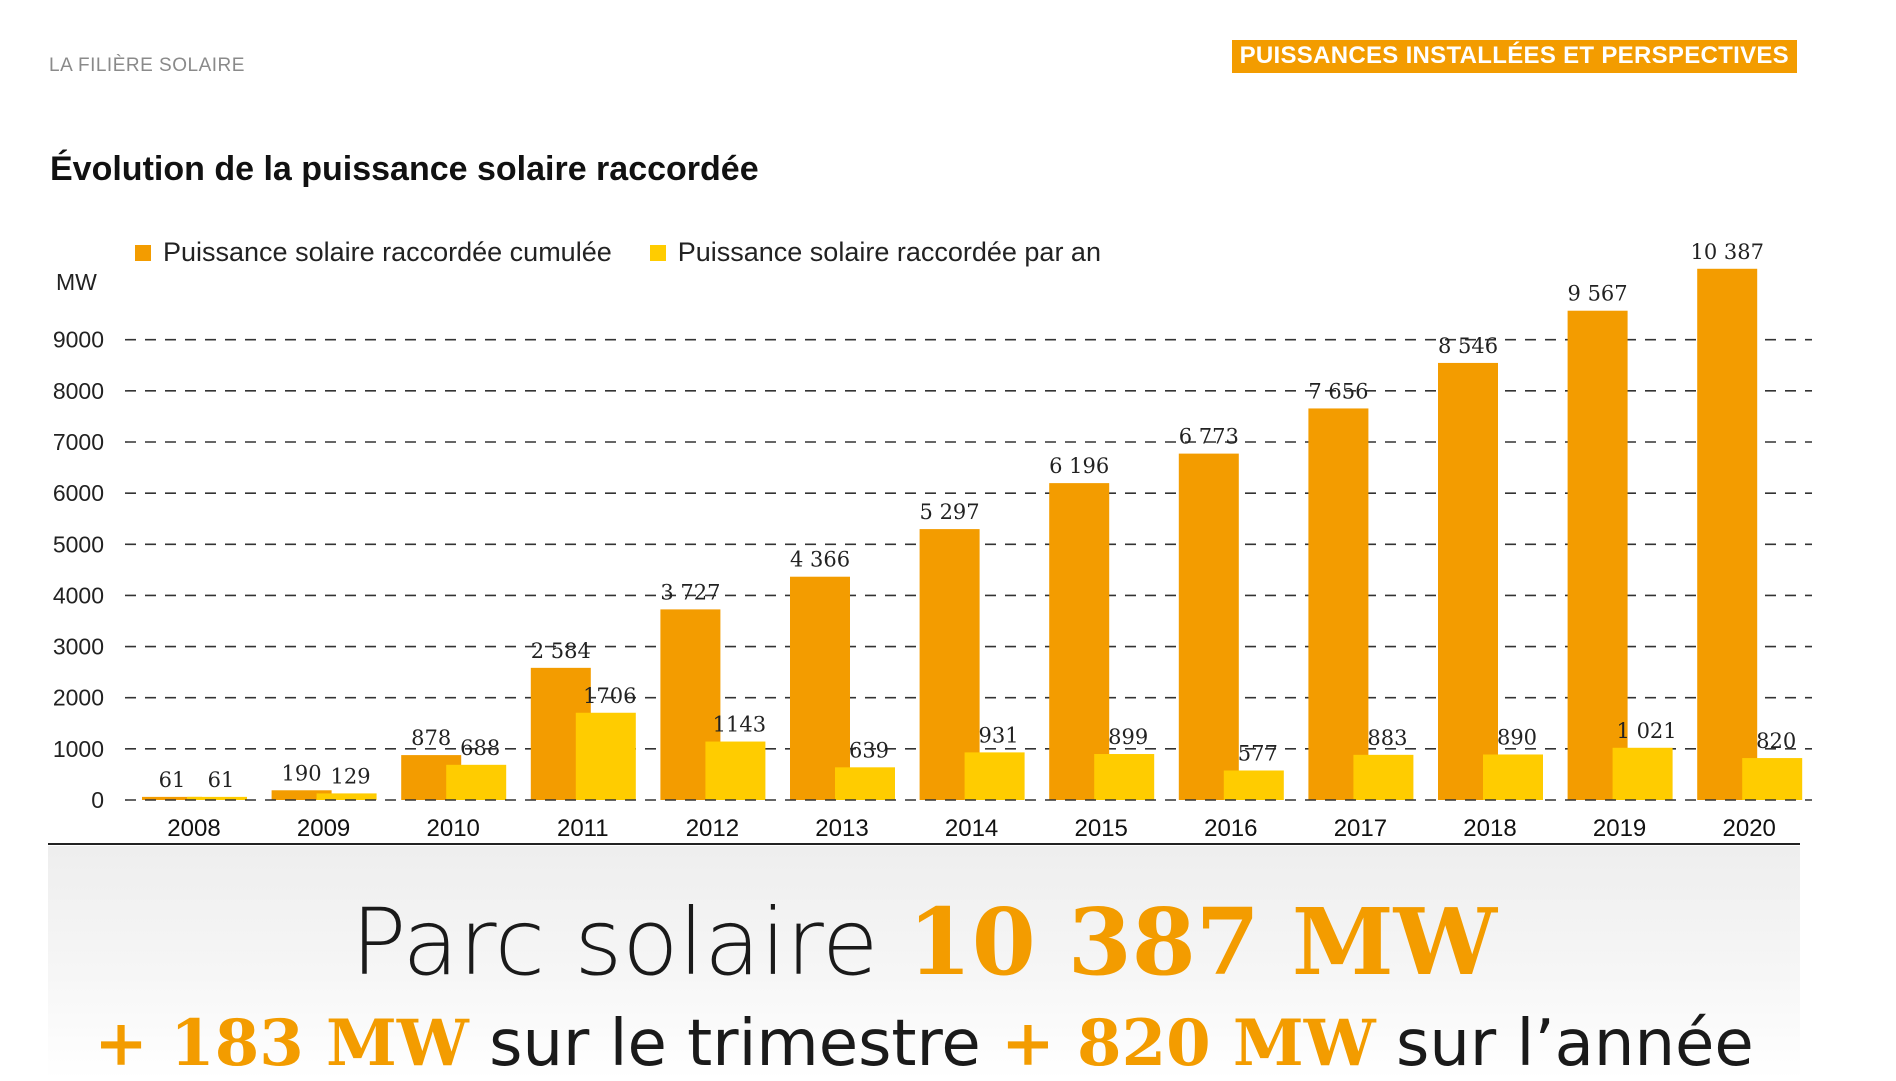 The height and width of the screenshot is (1081, 1896). I want to click on x-tick-label: 2020, so click(1749, 828).